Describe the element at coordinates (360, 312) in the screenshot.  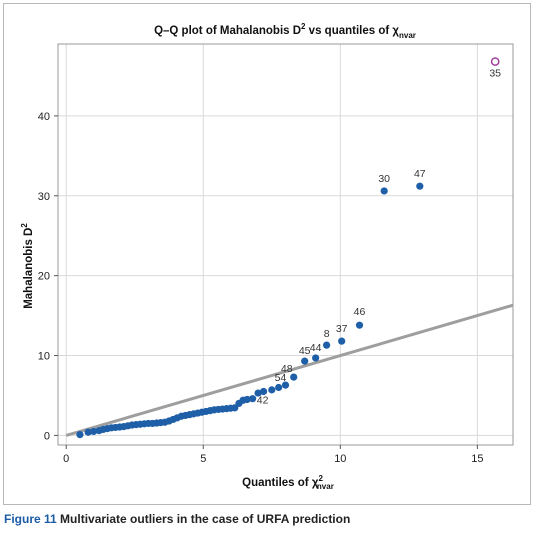
I see `point-label: 46` at that location.